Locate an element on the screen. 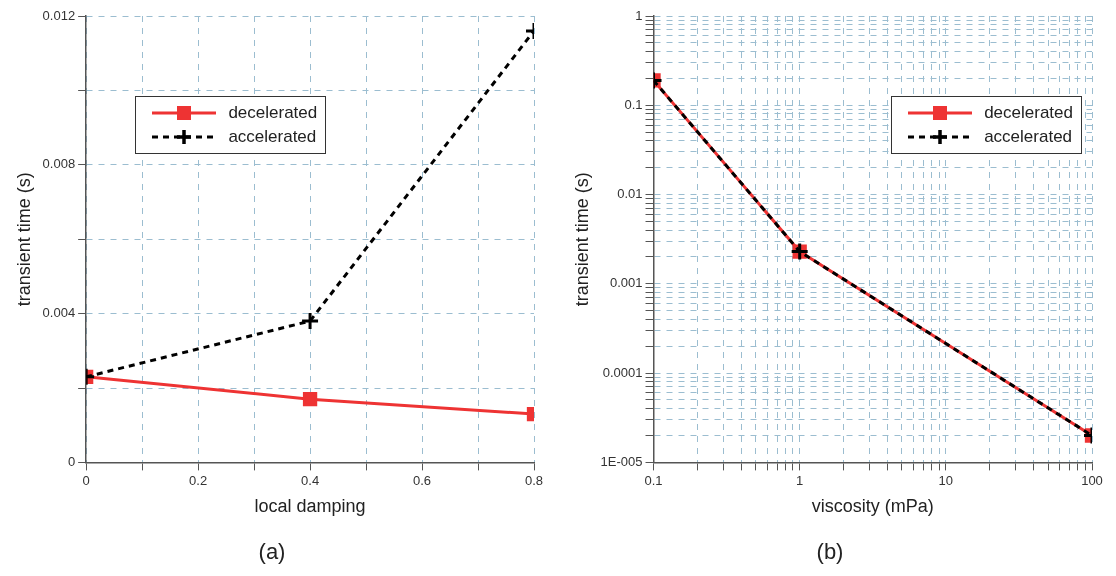  x-tick-label: 0.2 is located at coordinates (198, 480).